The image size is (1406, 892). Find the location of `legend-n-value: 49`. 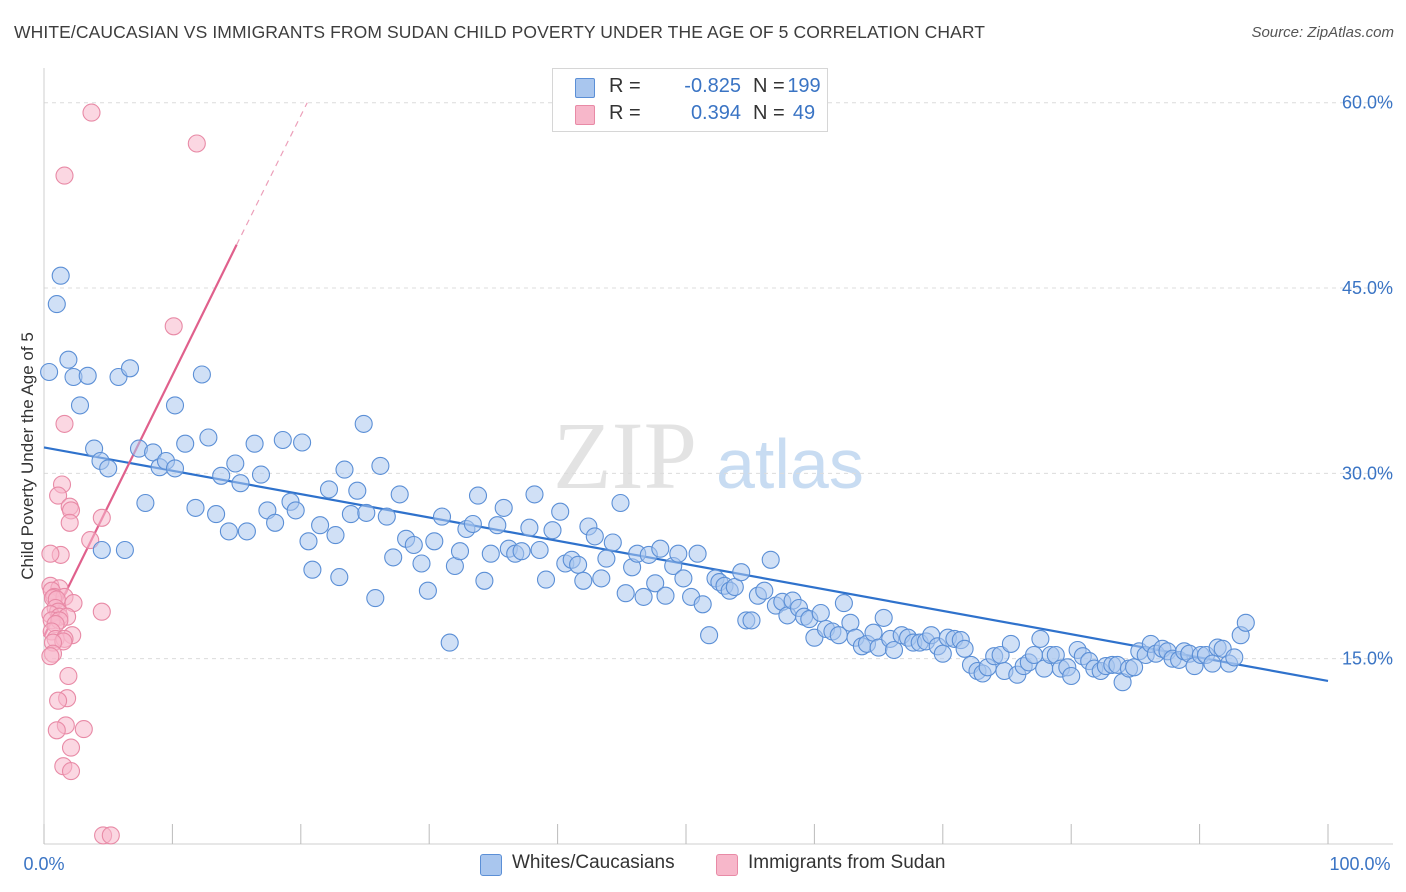

legend-n-value: 49 is located at coordinates (804, 113).